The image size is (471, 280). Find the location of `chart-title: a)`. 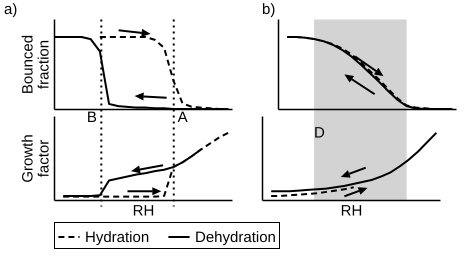

chart-title: a) is located at coordinates (11, 9).